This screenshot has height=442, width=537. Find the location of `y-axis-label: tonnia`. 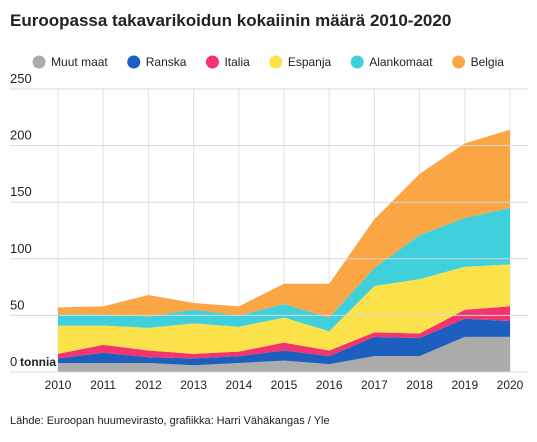

y-axis-label: tonnia is located at coordinates (38, 362).